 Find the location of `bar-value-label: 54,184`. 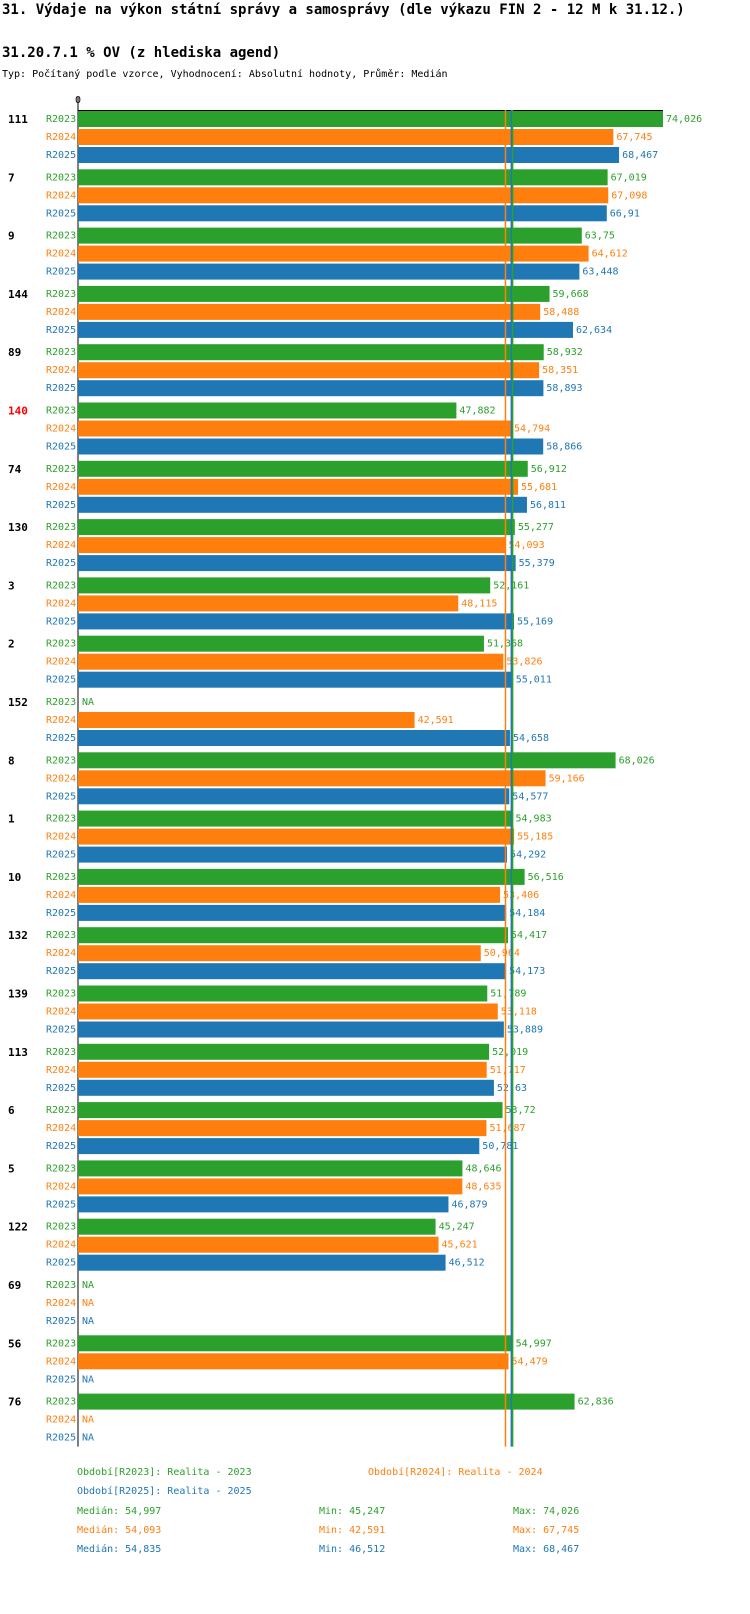

bar-value-label: 54,184 is located at coordinates (527, 913).